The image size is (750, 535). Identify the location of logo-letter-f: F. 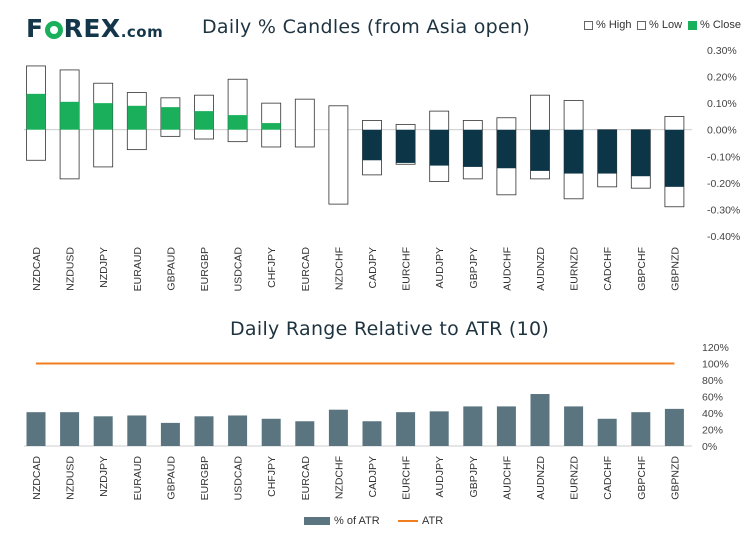
(35, 28).